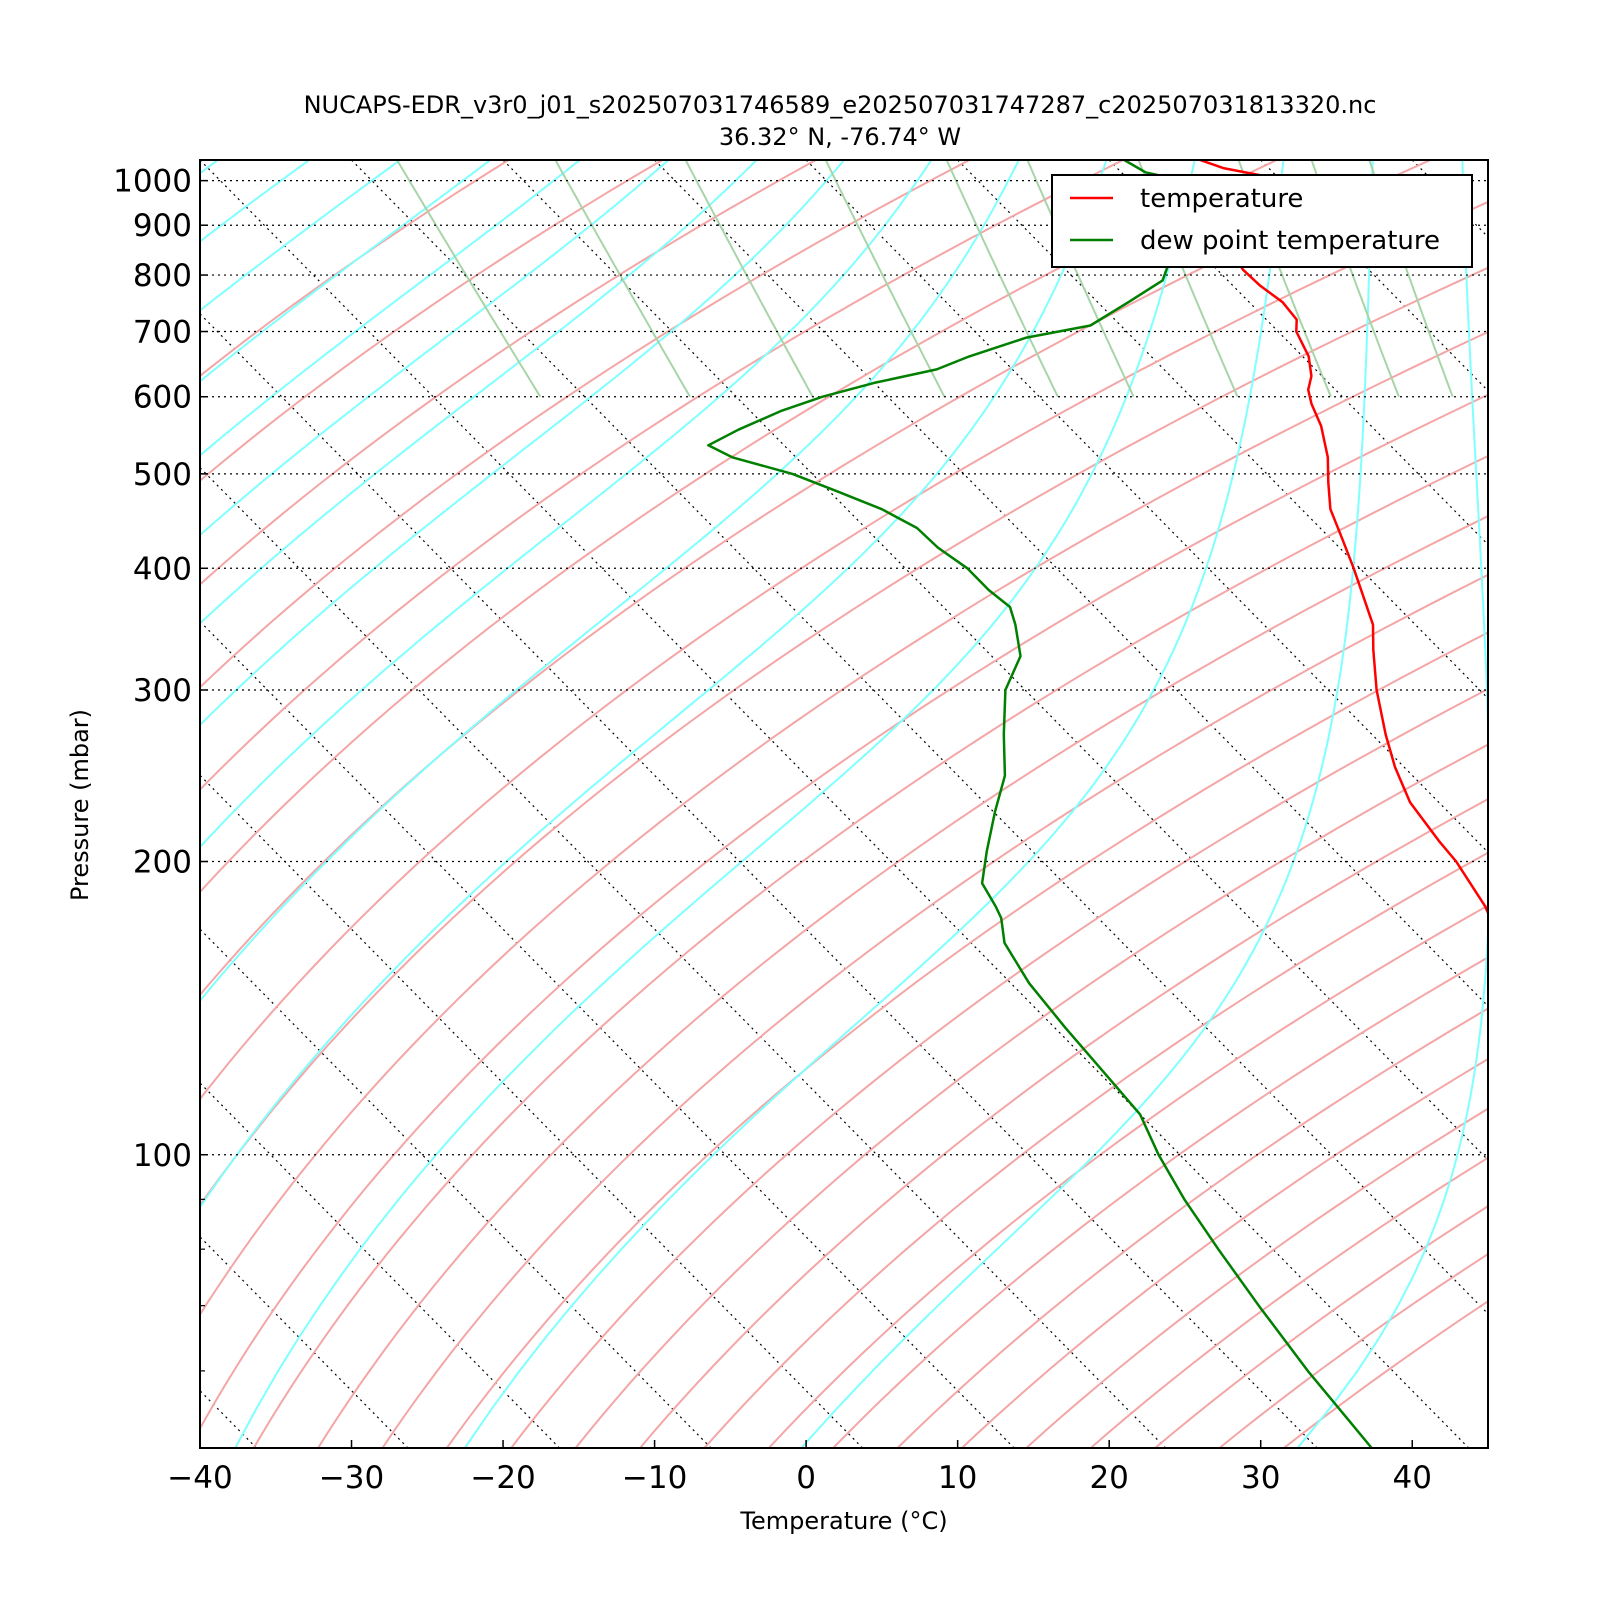 The width and height of the screenshot is (1600, 1600). What do you see at coordinates (162, 475) in the screenshot?
I see `y-tick-label: 500` at bounding box center [162, 475].